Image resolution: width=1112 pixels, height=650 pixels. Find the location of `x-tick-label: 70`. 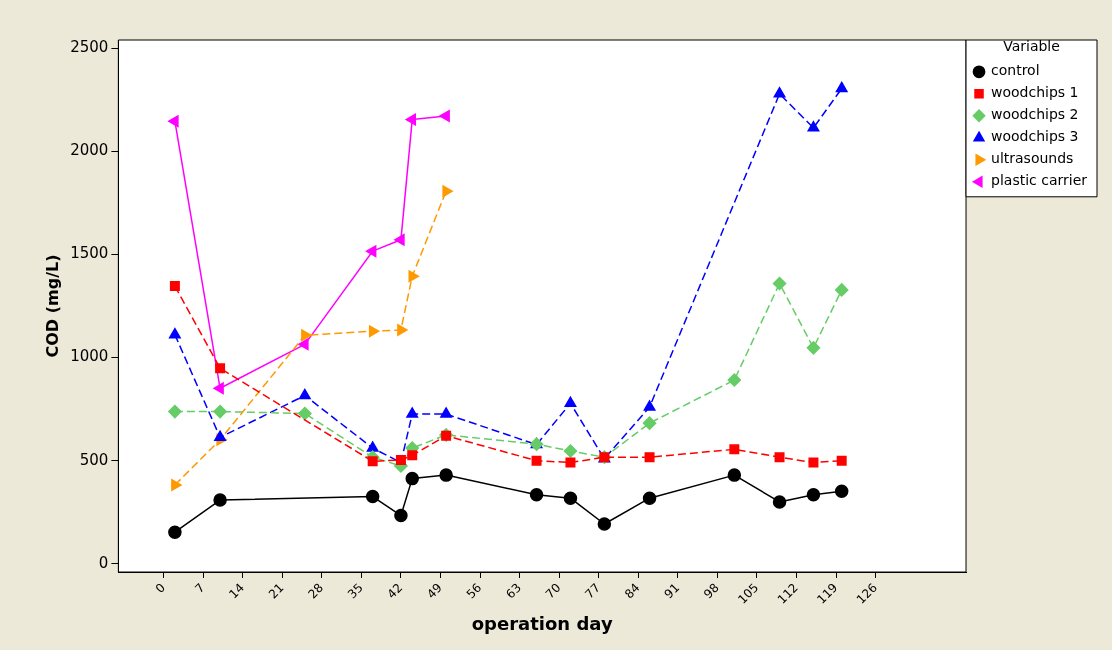

x-tick-label: 70 is located at coordinates (553, 591).